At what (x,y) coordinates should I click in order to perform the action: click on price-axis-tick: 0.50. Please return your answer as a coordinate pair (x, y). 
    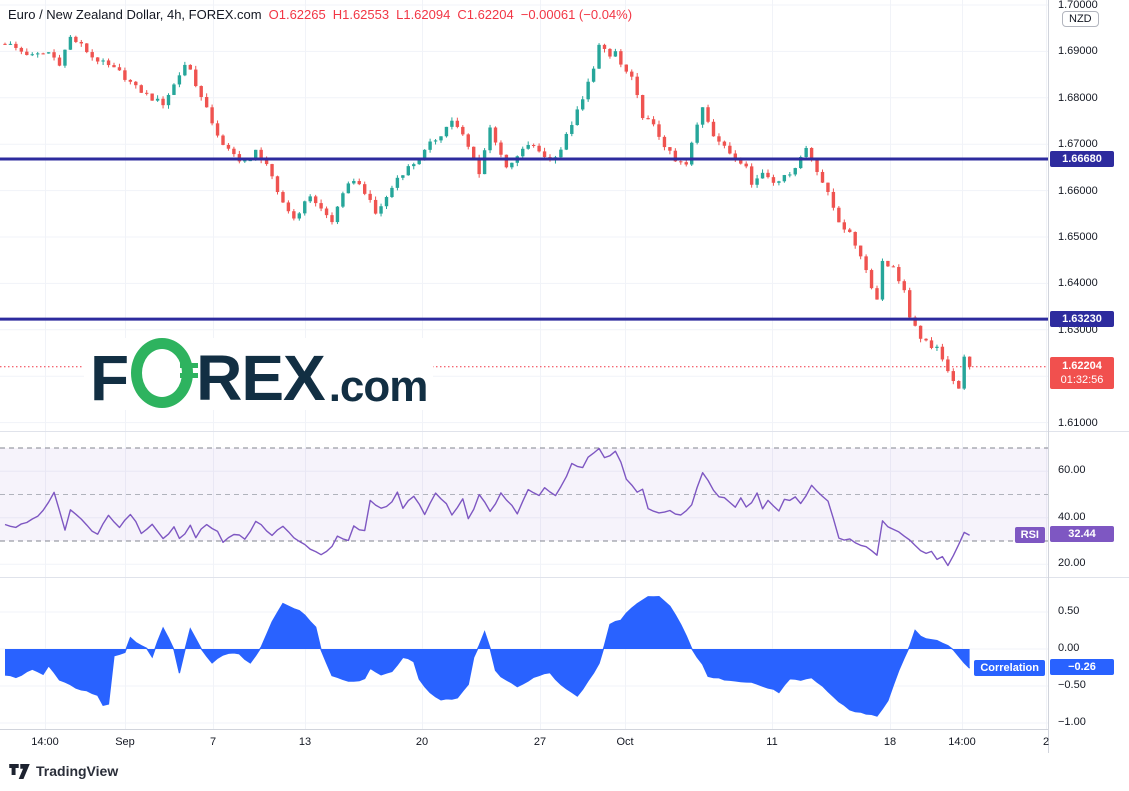
    Looking at the image, I should click on (1069, 611).